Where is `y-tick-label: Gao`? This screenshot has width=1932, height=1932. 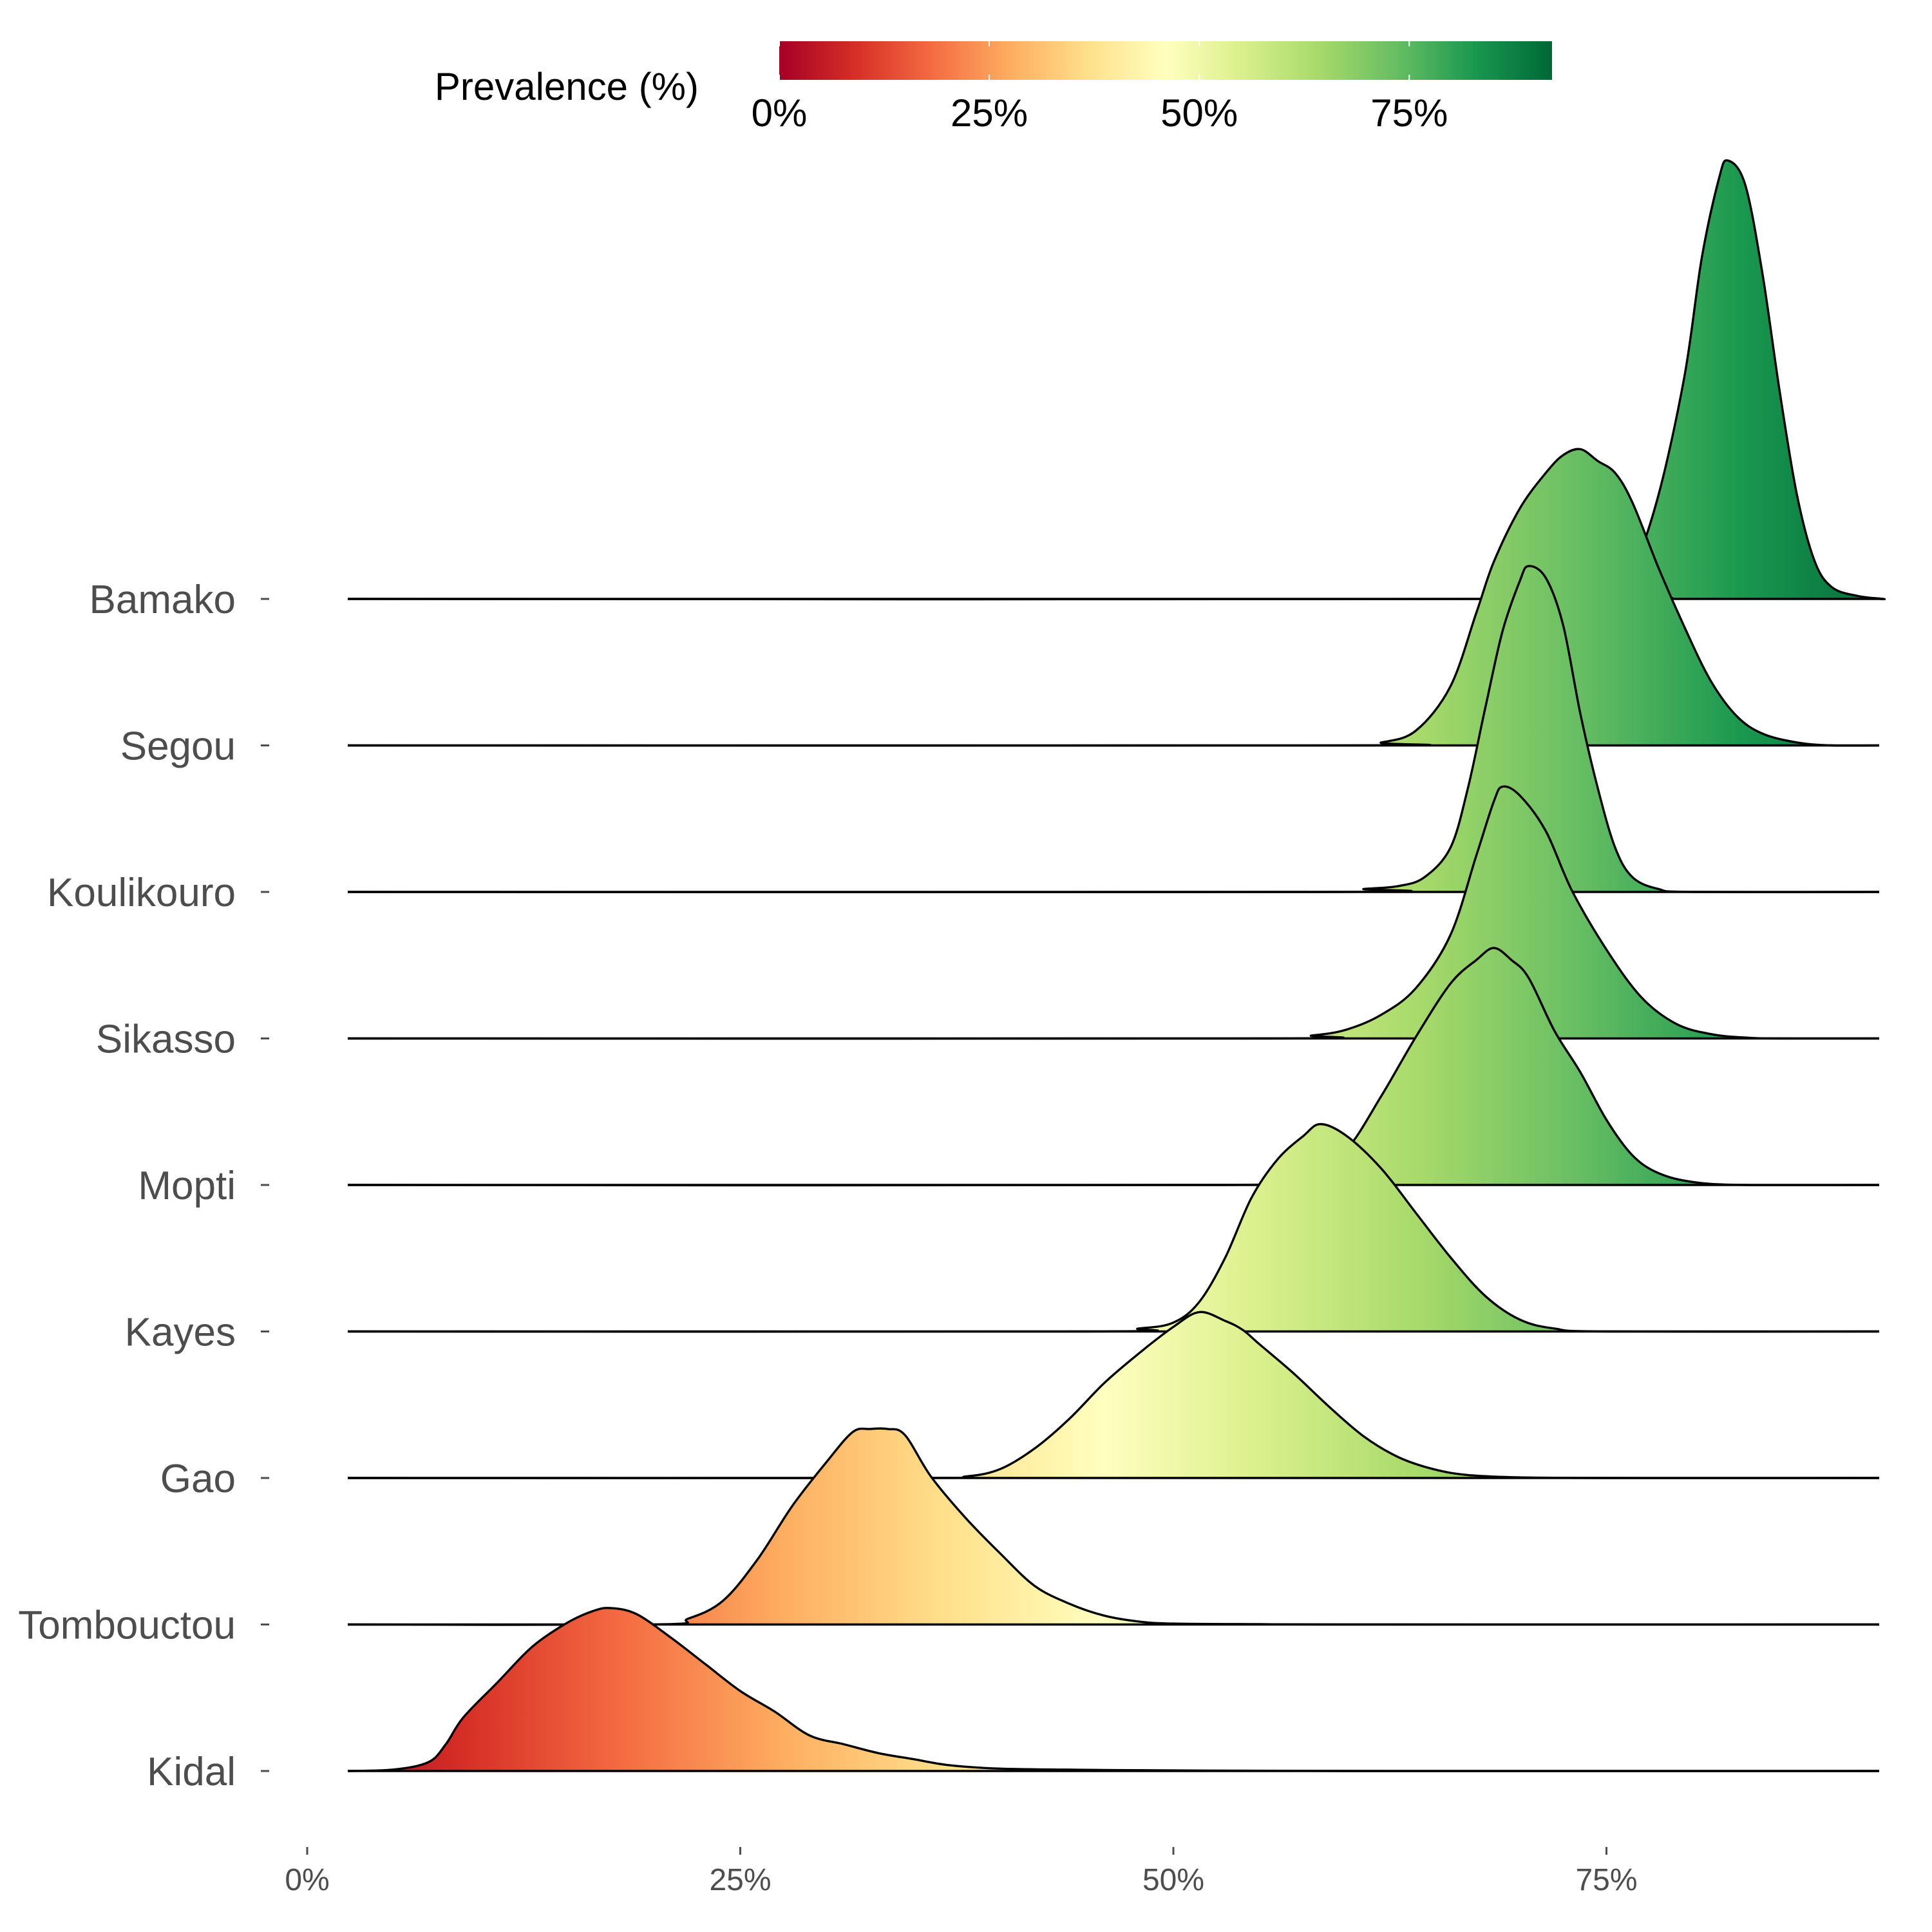
y-tick-label: Gao is located at coordinates (198, 1479).